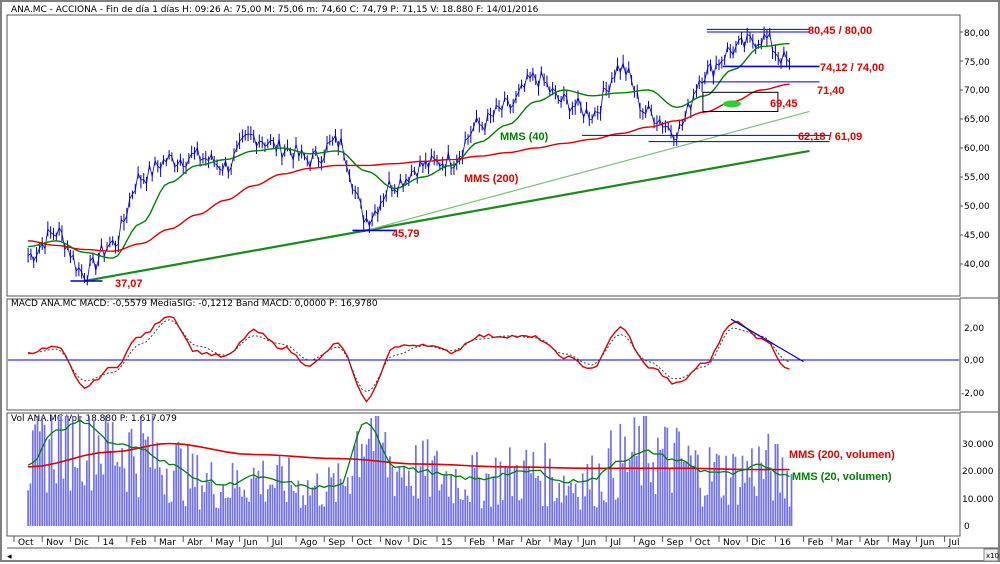 This screenshot has height=564, width=1000. What do you see at coordinates (842, 477) in the screenshot?
I see `volume-mms20-label: MMS (20, volumen)` at bounding box center [842, 477].